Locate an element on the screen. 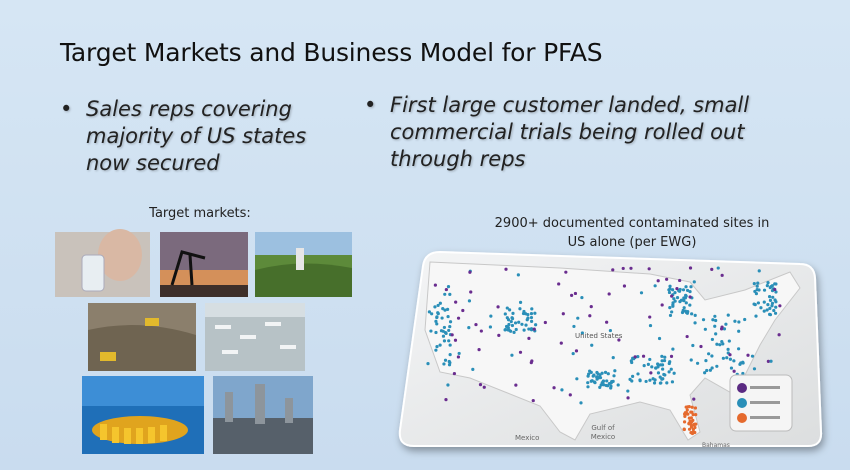 The image size is (850, 470). caption-line: US alone (per EWG) is located at coordinates (632, 242).